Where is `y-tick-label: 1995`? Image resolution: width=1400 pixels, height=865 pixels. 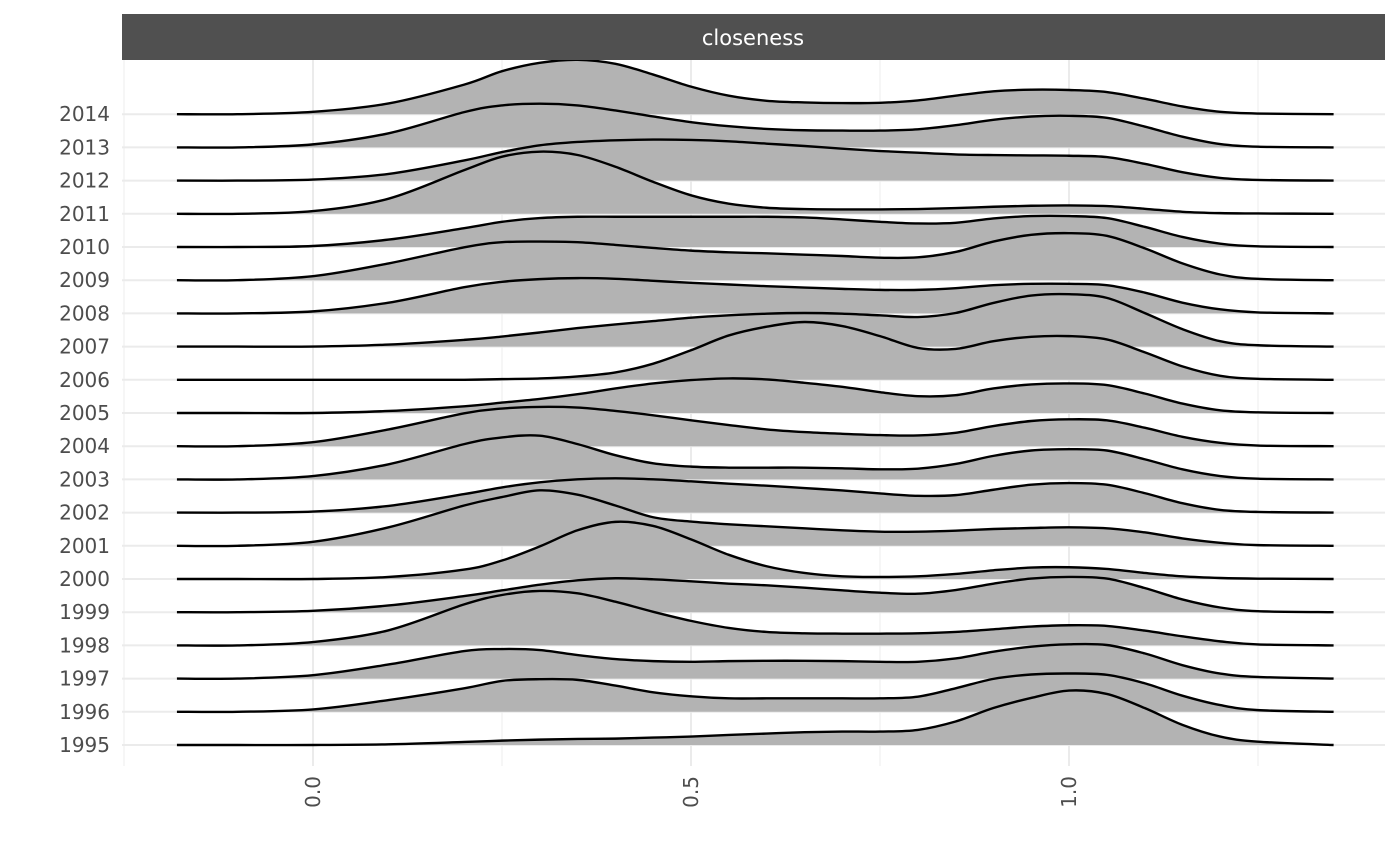
y-tick-label: 1995 is located at coordinates (84, 745).